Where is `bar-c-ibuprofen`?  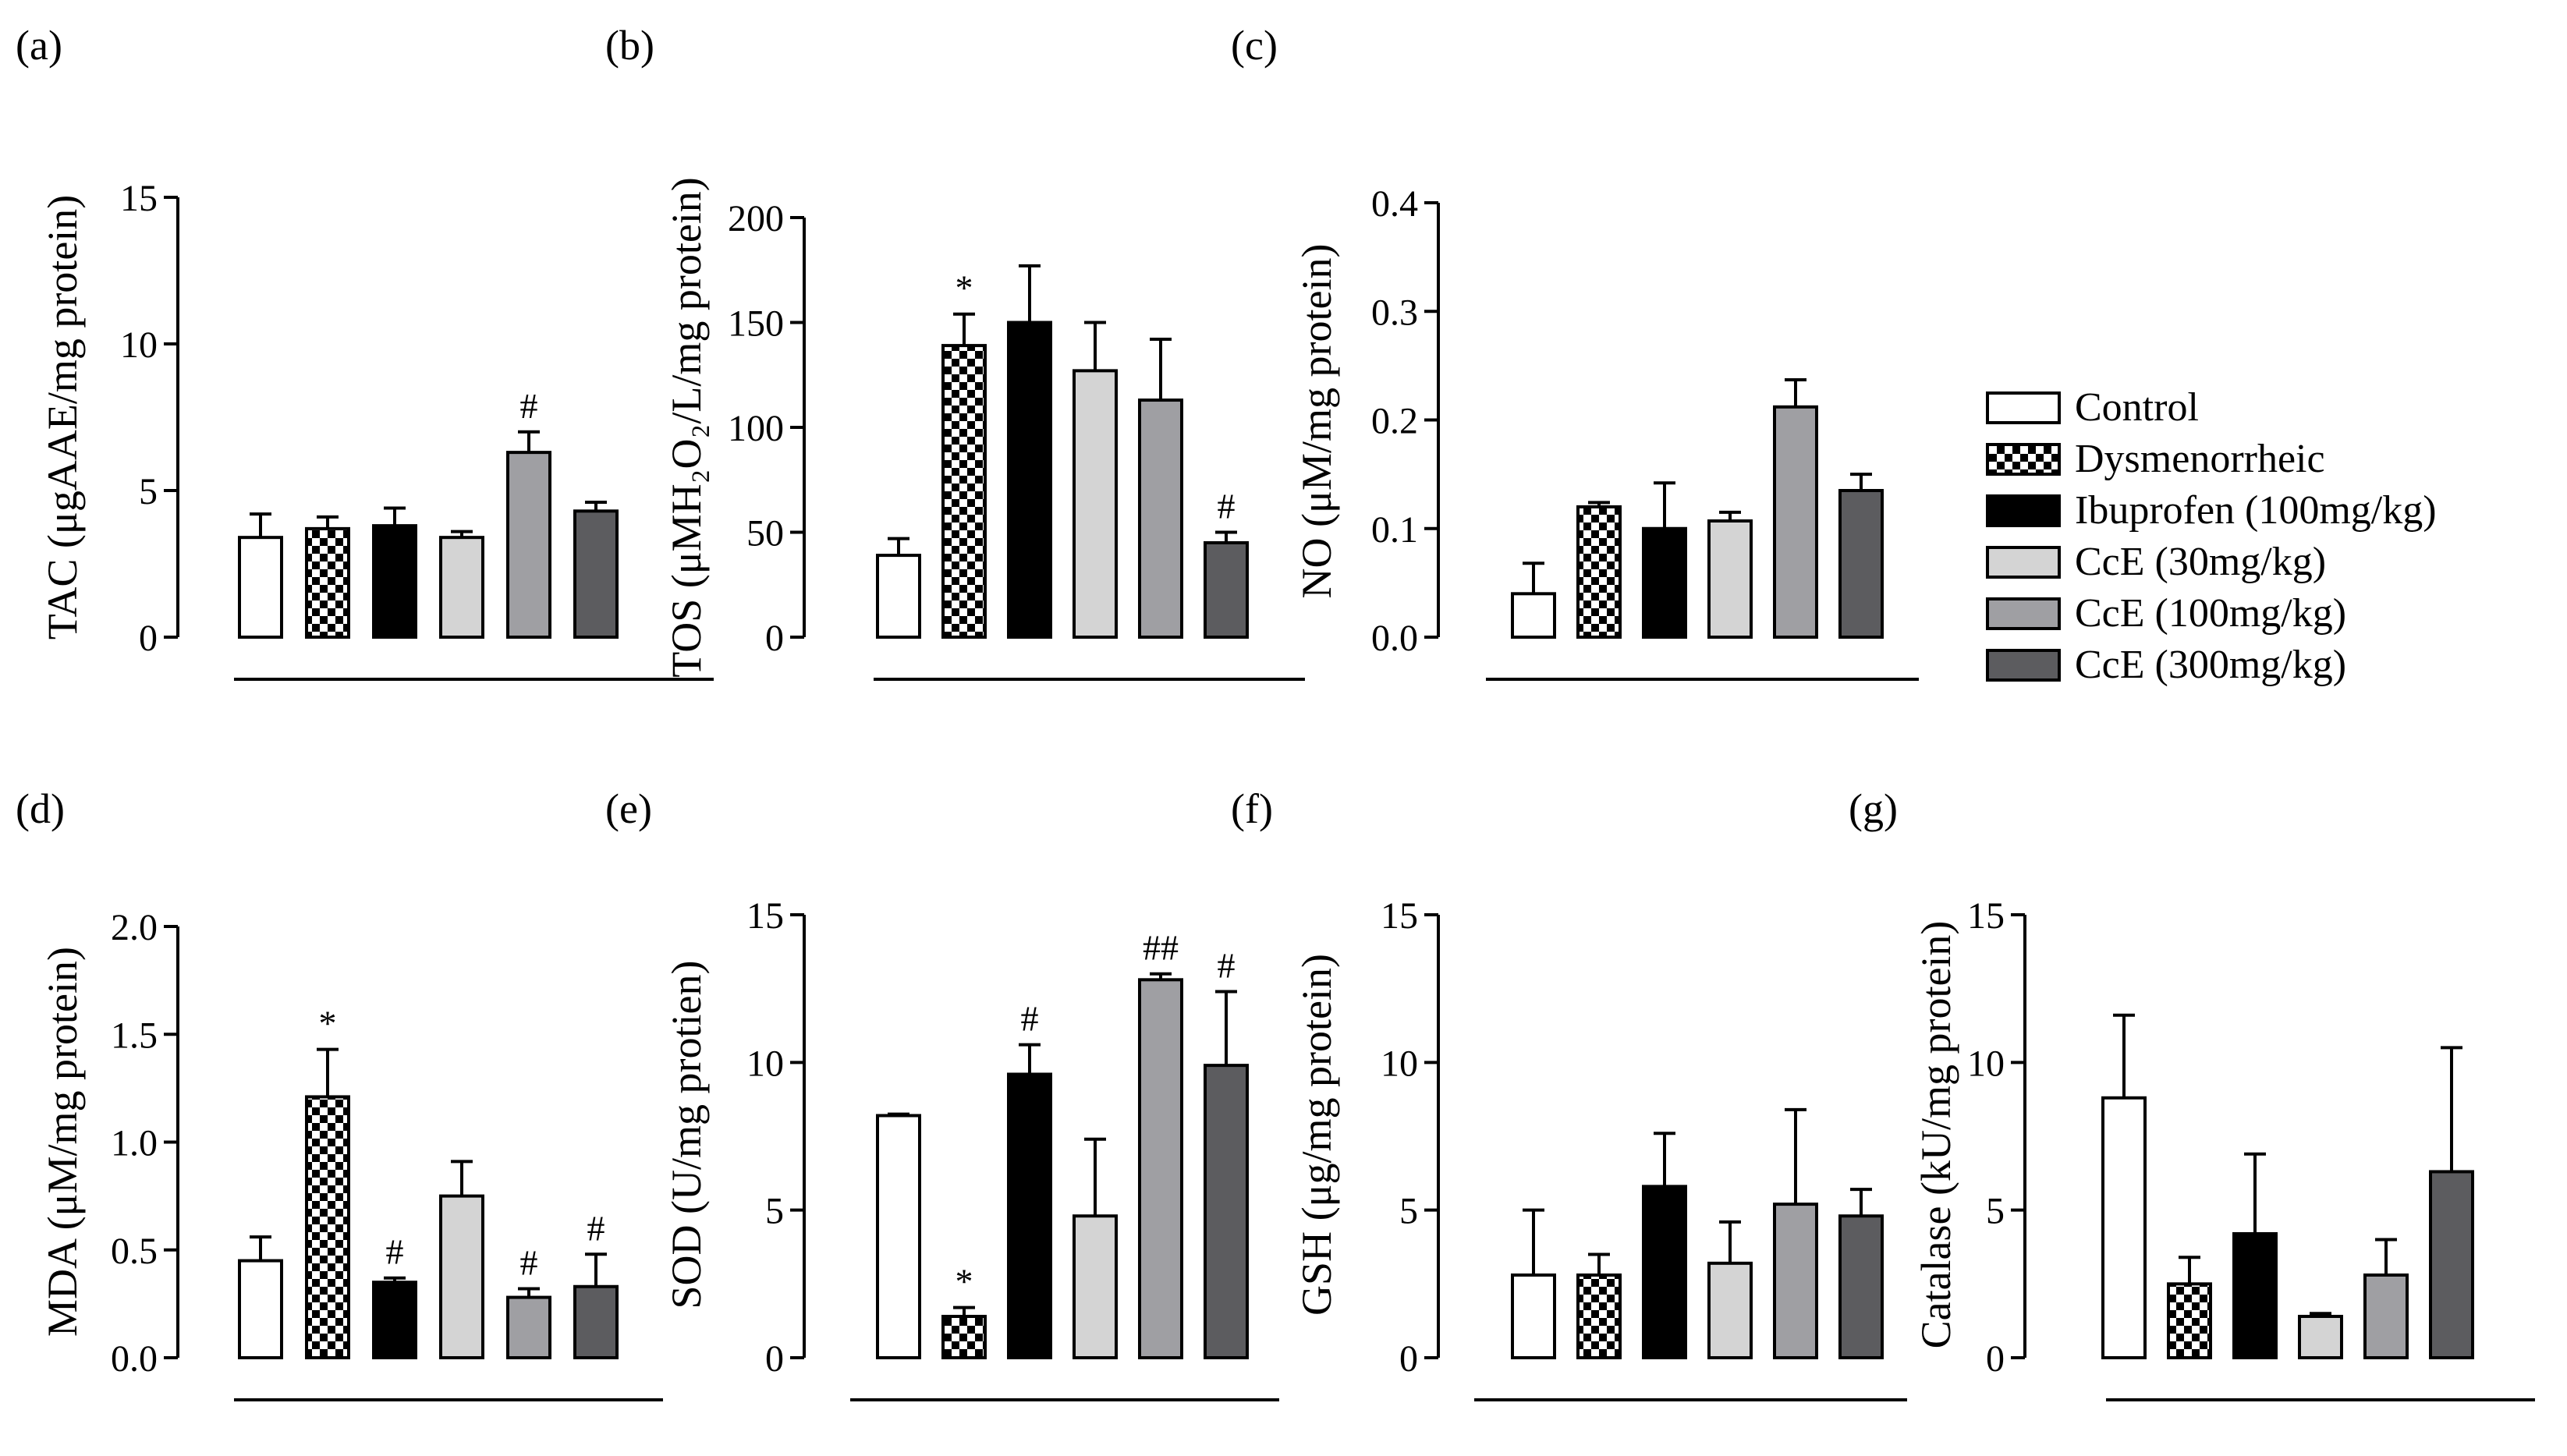 bar-c-ibuprofen is located at coordinates (1665, 582).